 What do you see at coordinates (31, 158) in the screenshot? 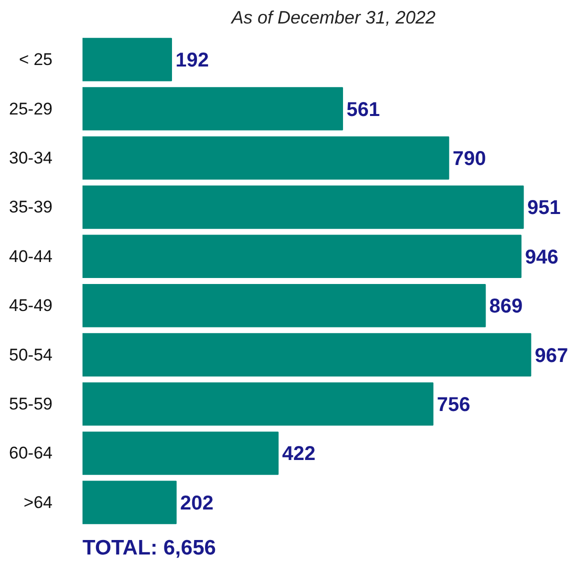
I see `y-tick-label: 30-34` at bounding box center [31, 158].